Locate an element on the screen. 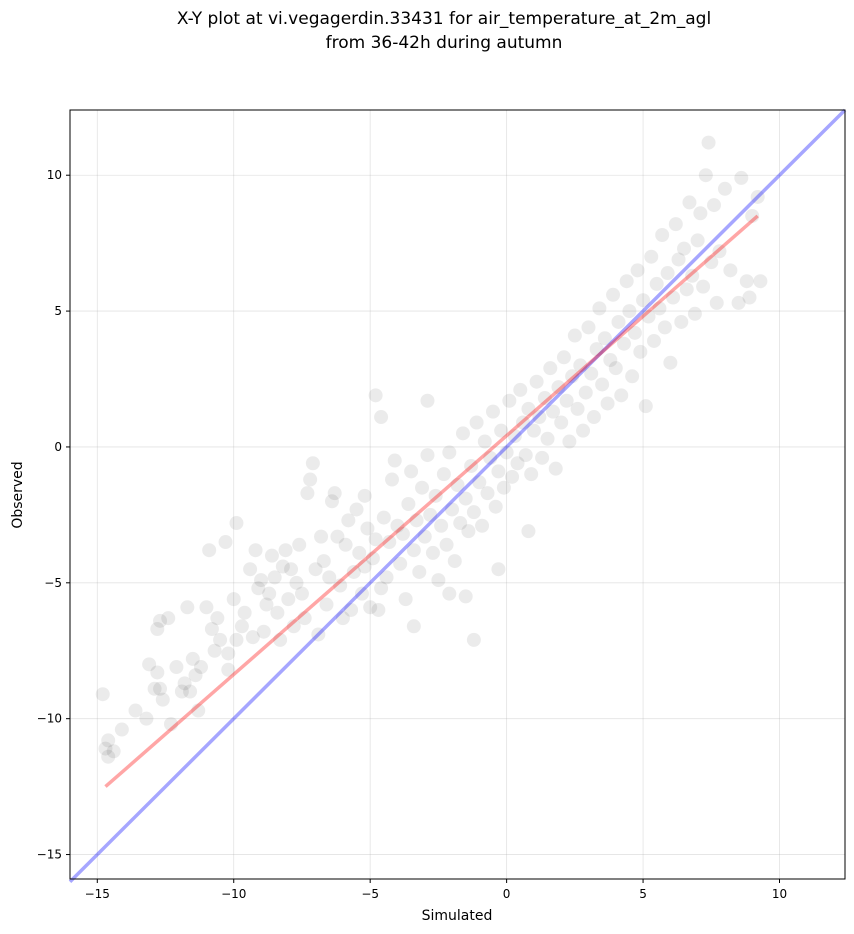 Image resolution: width=854 pixels, height=934 pixels. x-tick-label: −5 is located at coordinates (370, 894).